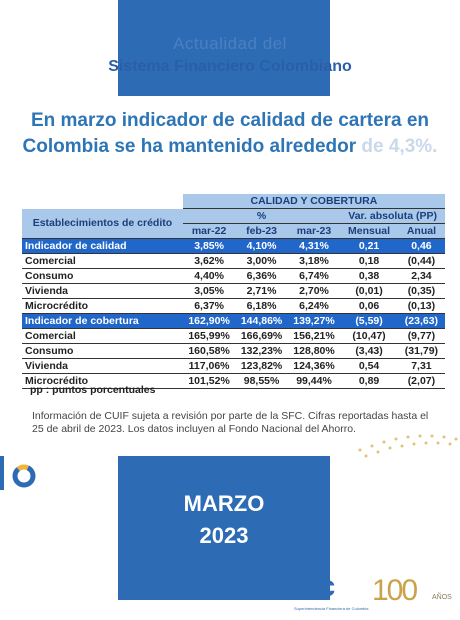 The height and width of the screenshot is (620, 460). What do you see at coordinates (421, 231) in the screenshot?
I see `column-header: Anual` at bounding box center [421, 231].